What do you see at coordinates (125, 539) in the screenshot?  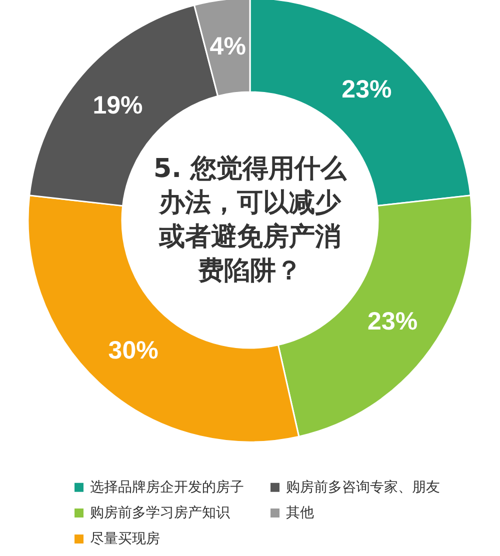 I see `legend-label: 尽量买现房` at bounding box center [125, 539].